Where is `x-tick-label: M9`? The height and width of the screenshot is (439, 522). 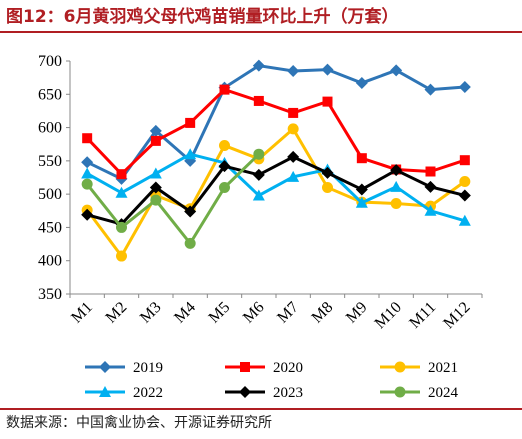 x-tick-label: M9 is located at coordinates (357, 313).